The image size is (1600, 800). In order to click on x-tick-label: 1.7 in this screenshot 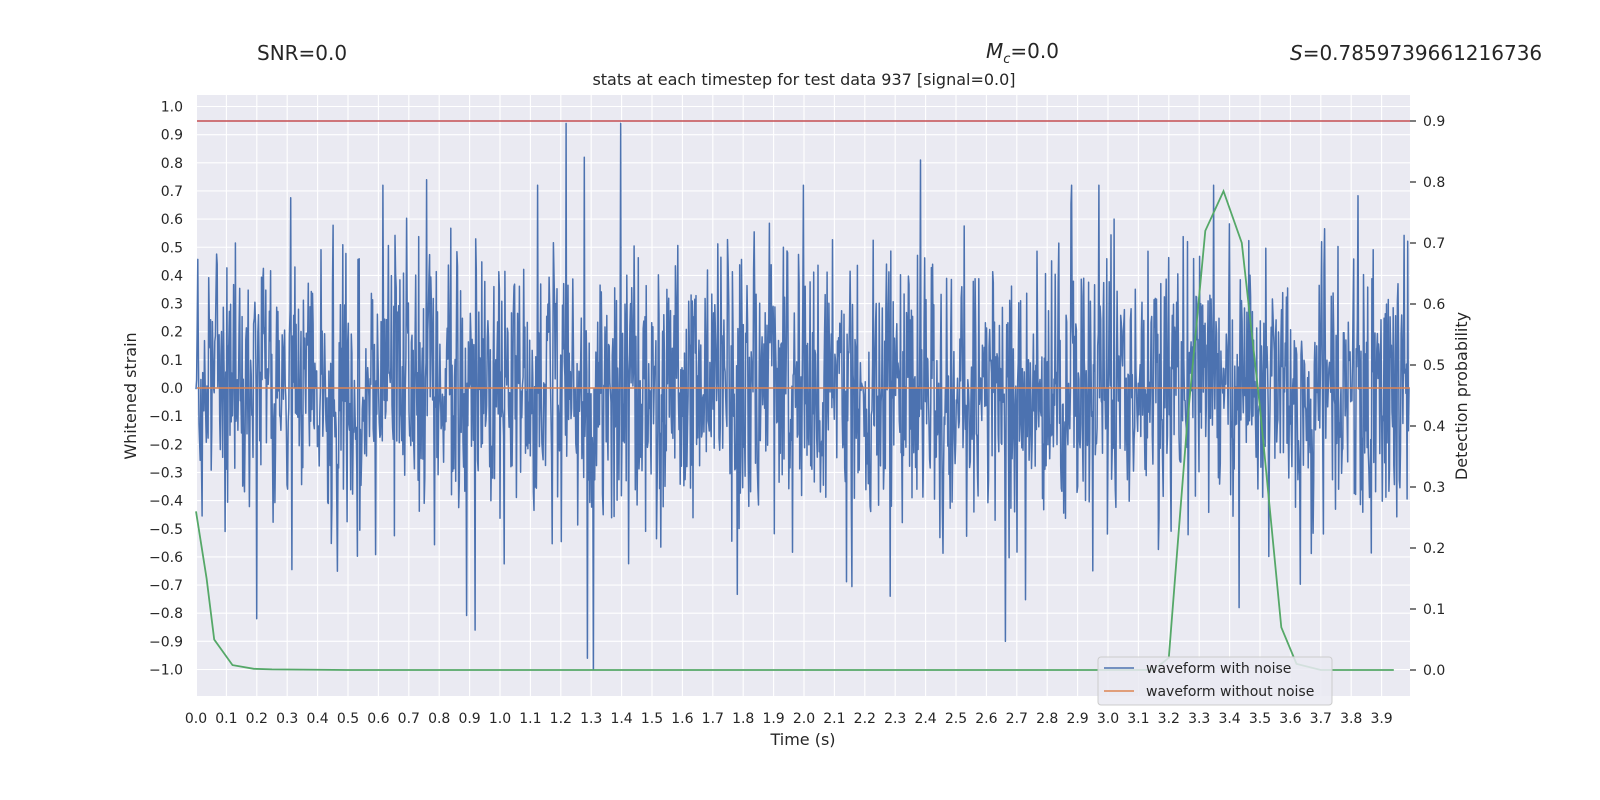, I will do `click(713, 719)`.